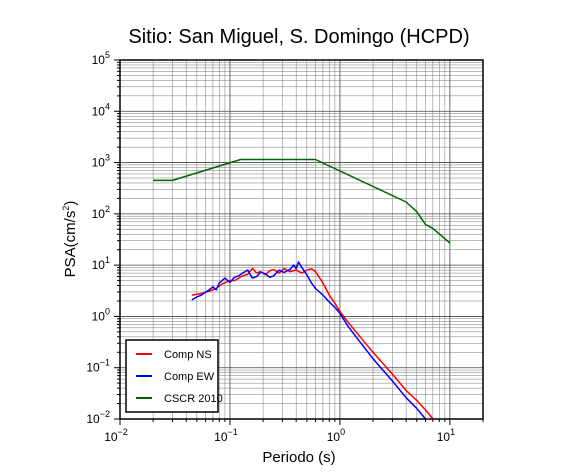  Describe the element at coordinates (336, 435) in the screenshot. I see `x-tick-label: 10⁰` at that location.